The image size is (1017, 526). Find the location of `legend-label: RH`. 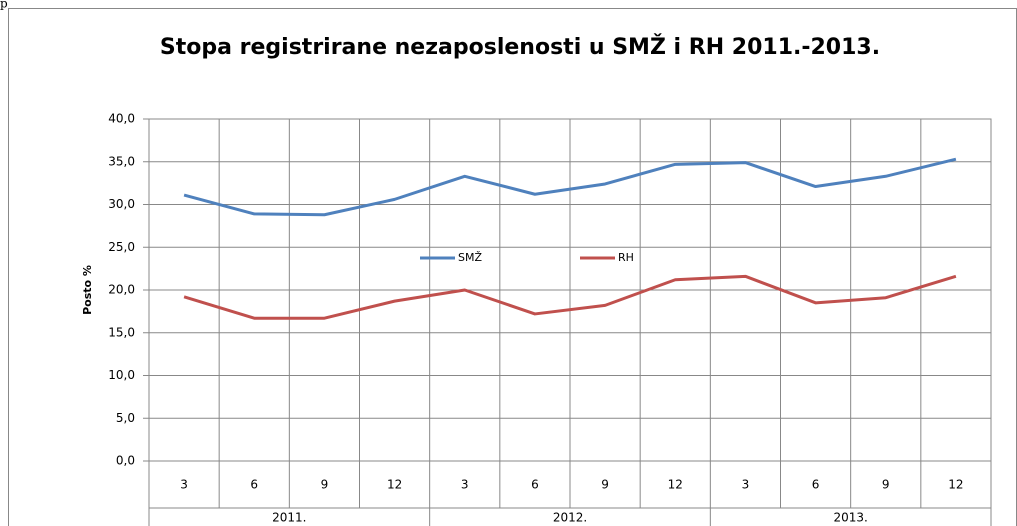

legend-label: RH is located at coordinates (626, 257).